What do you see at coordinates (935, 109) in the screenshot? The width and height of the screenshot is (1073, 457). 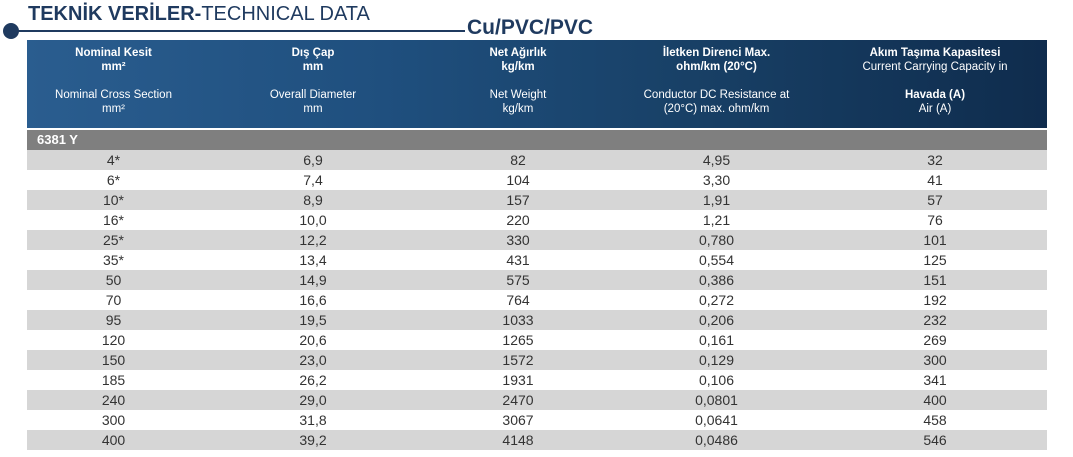 I see `header-sub-en: Air (A)` at bounding box center [935, 109].